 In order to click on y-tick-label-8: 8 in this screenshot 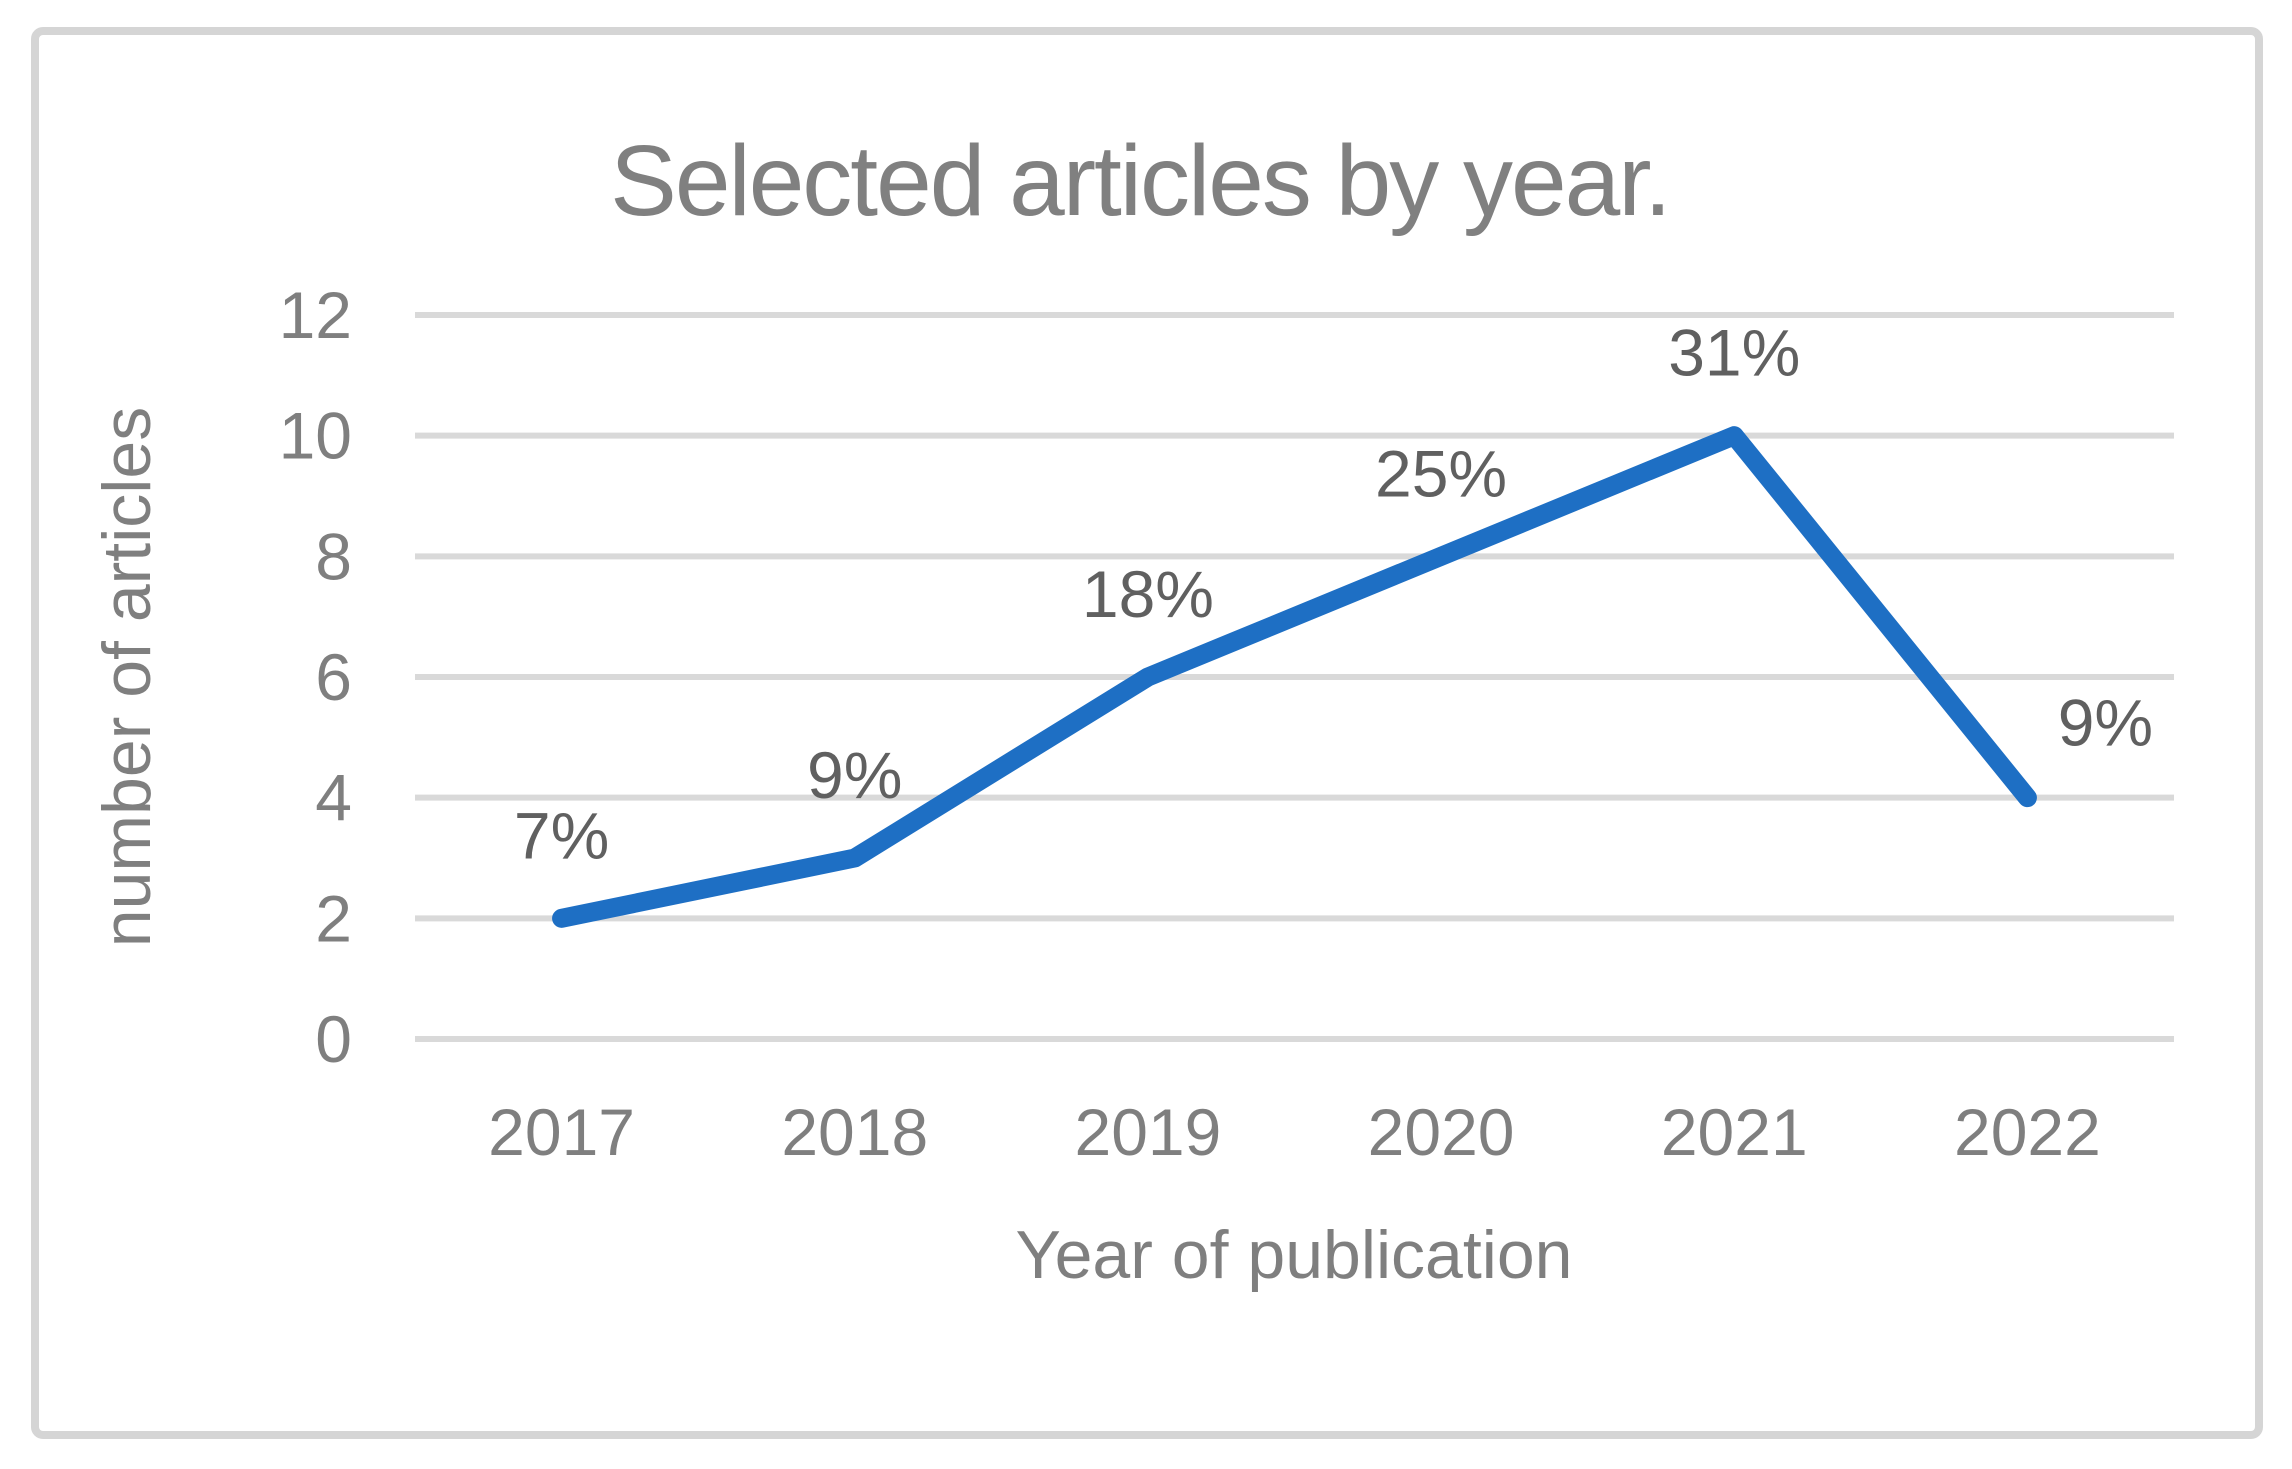, I will do `click(333, 556)`.